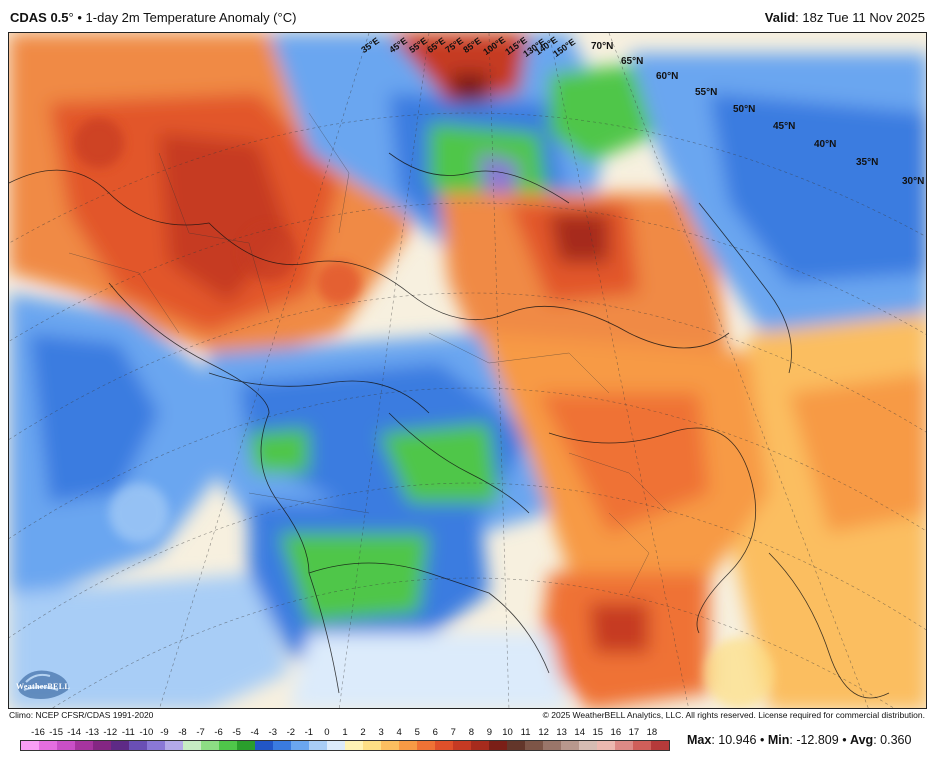  What do you see at coordinates (525, 732) in the screenshot?
I see `colorbar-tick-label: 11` at bounding box center [525, 732].